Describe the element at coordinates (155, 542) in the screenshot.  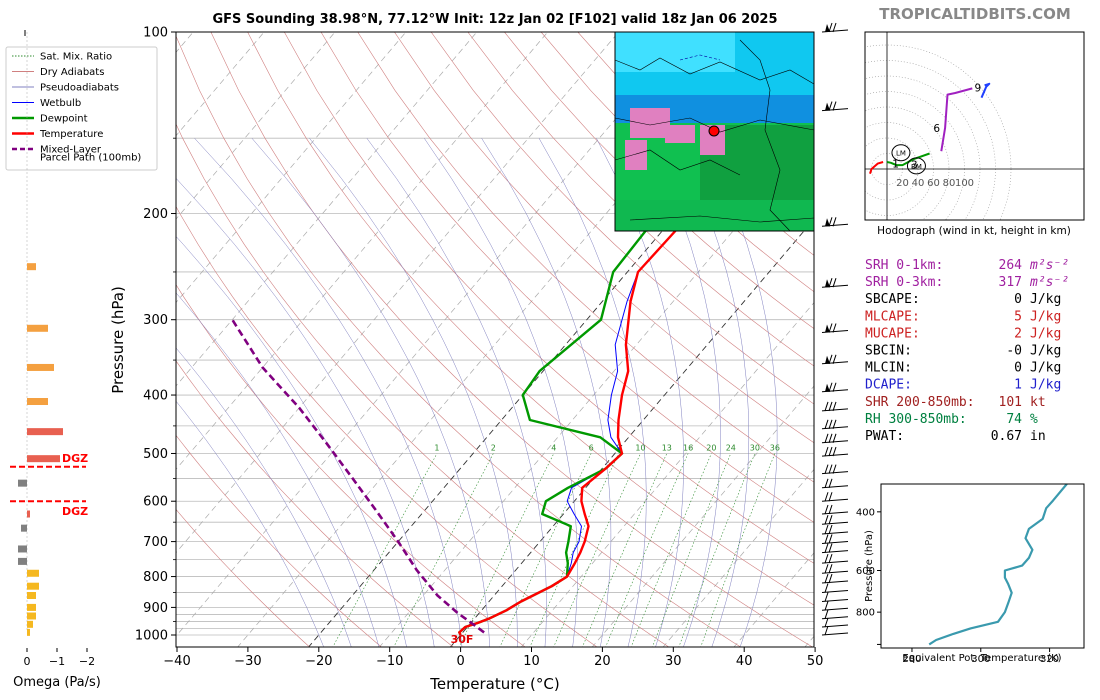
I see `y-tick-label: 700` at that location.